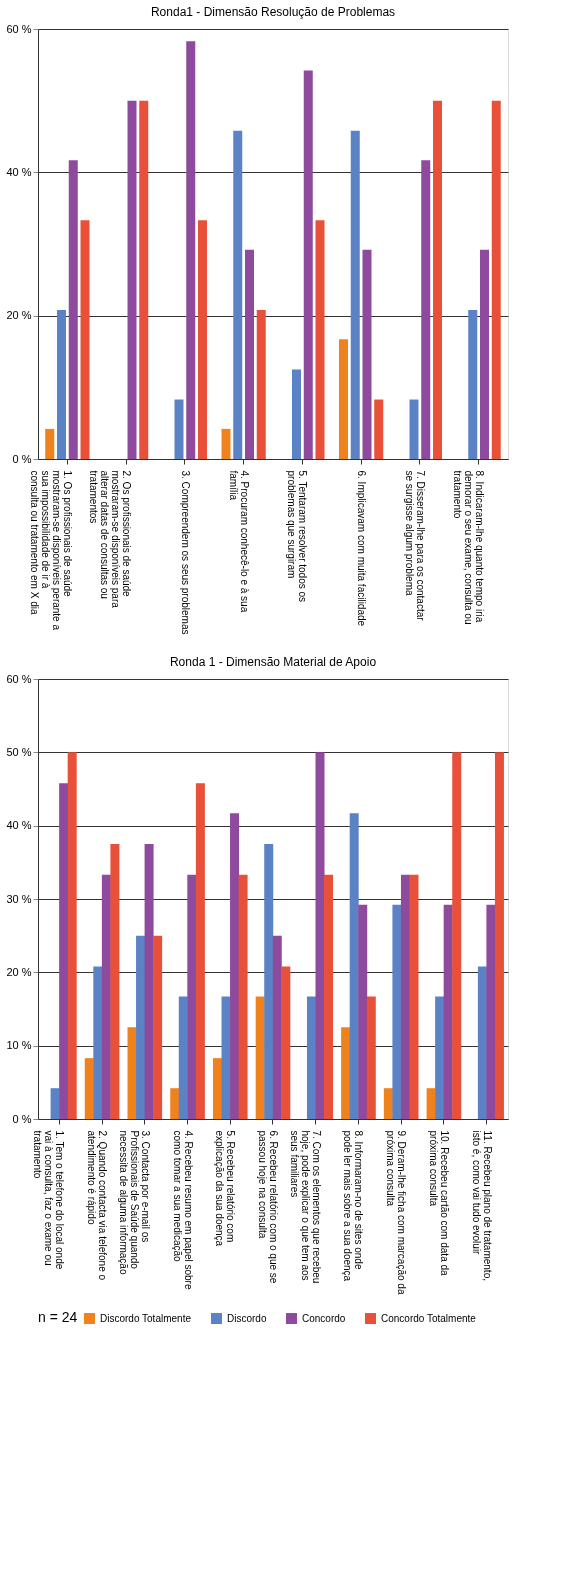  Describe the element at coordinates (273, 12) in the screenshot. I see `chart-title: Ronda1 - Dimensão Resolução de Problemas` at that location.